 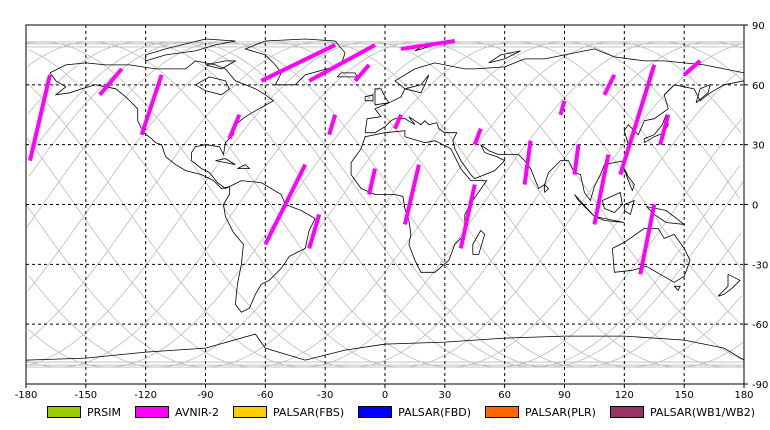 I want to click on x-tick-label: 90, so click(x=564, y=395).